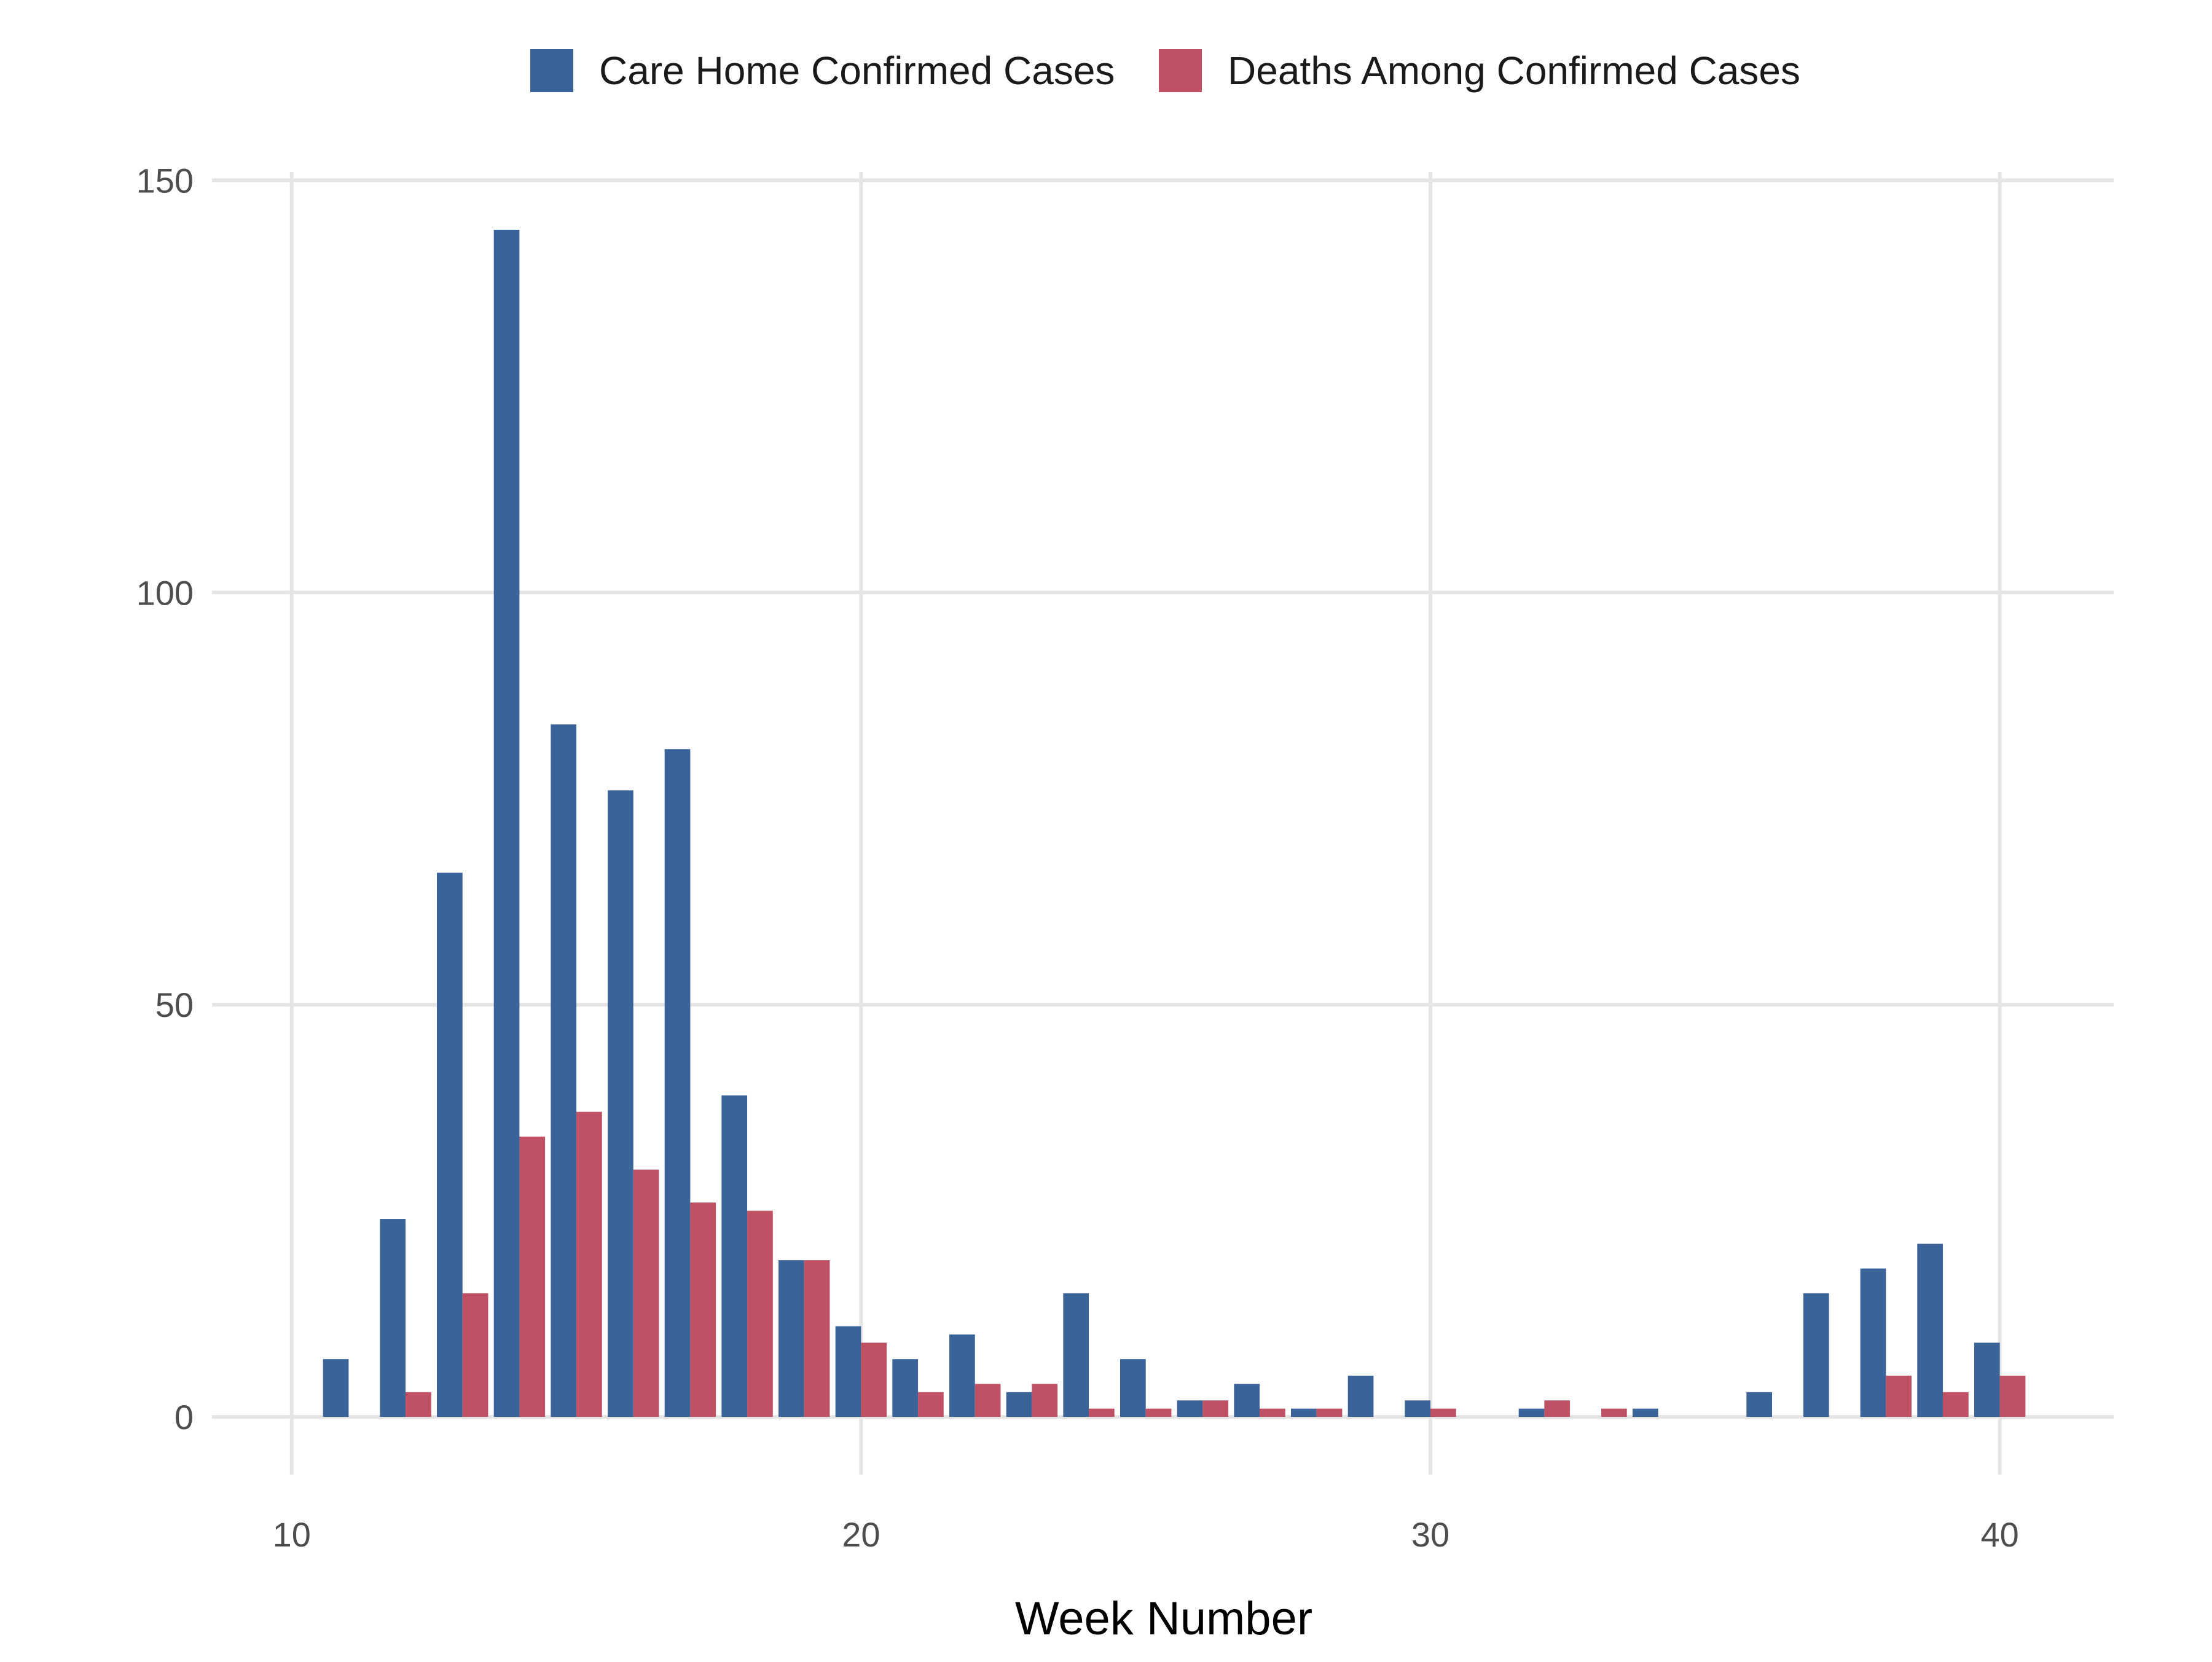 This screenshot has height=1662, width=2212. Describe the element at coordinates (165, 180) in the screenshot. I see `y-tick-label-150: 150` at that location.